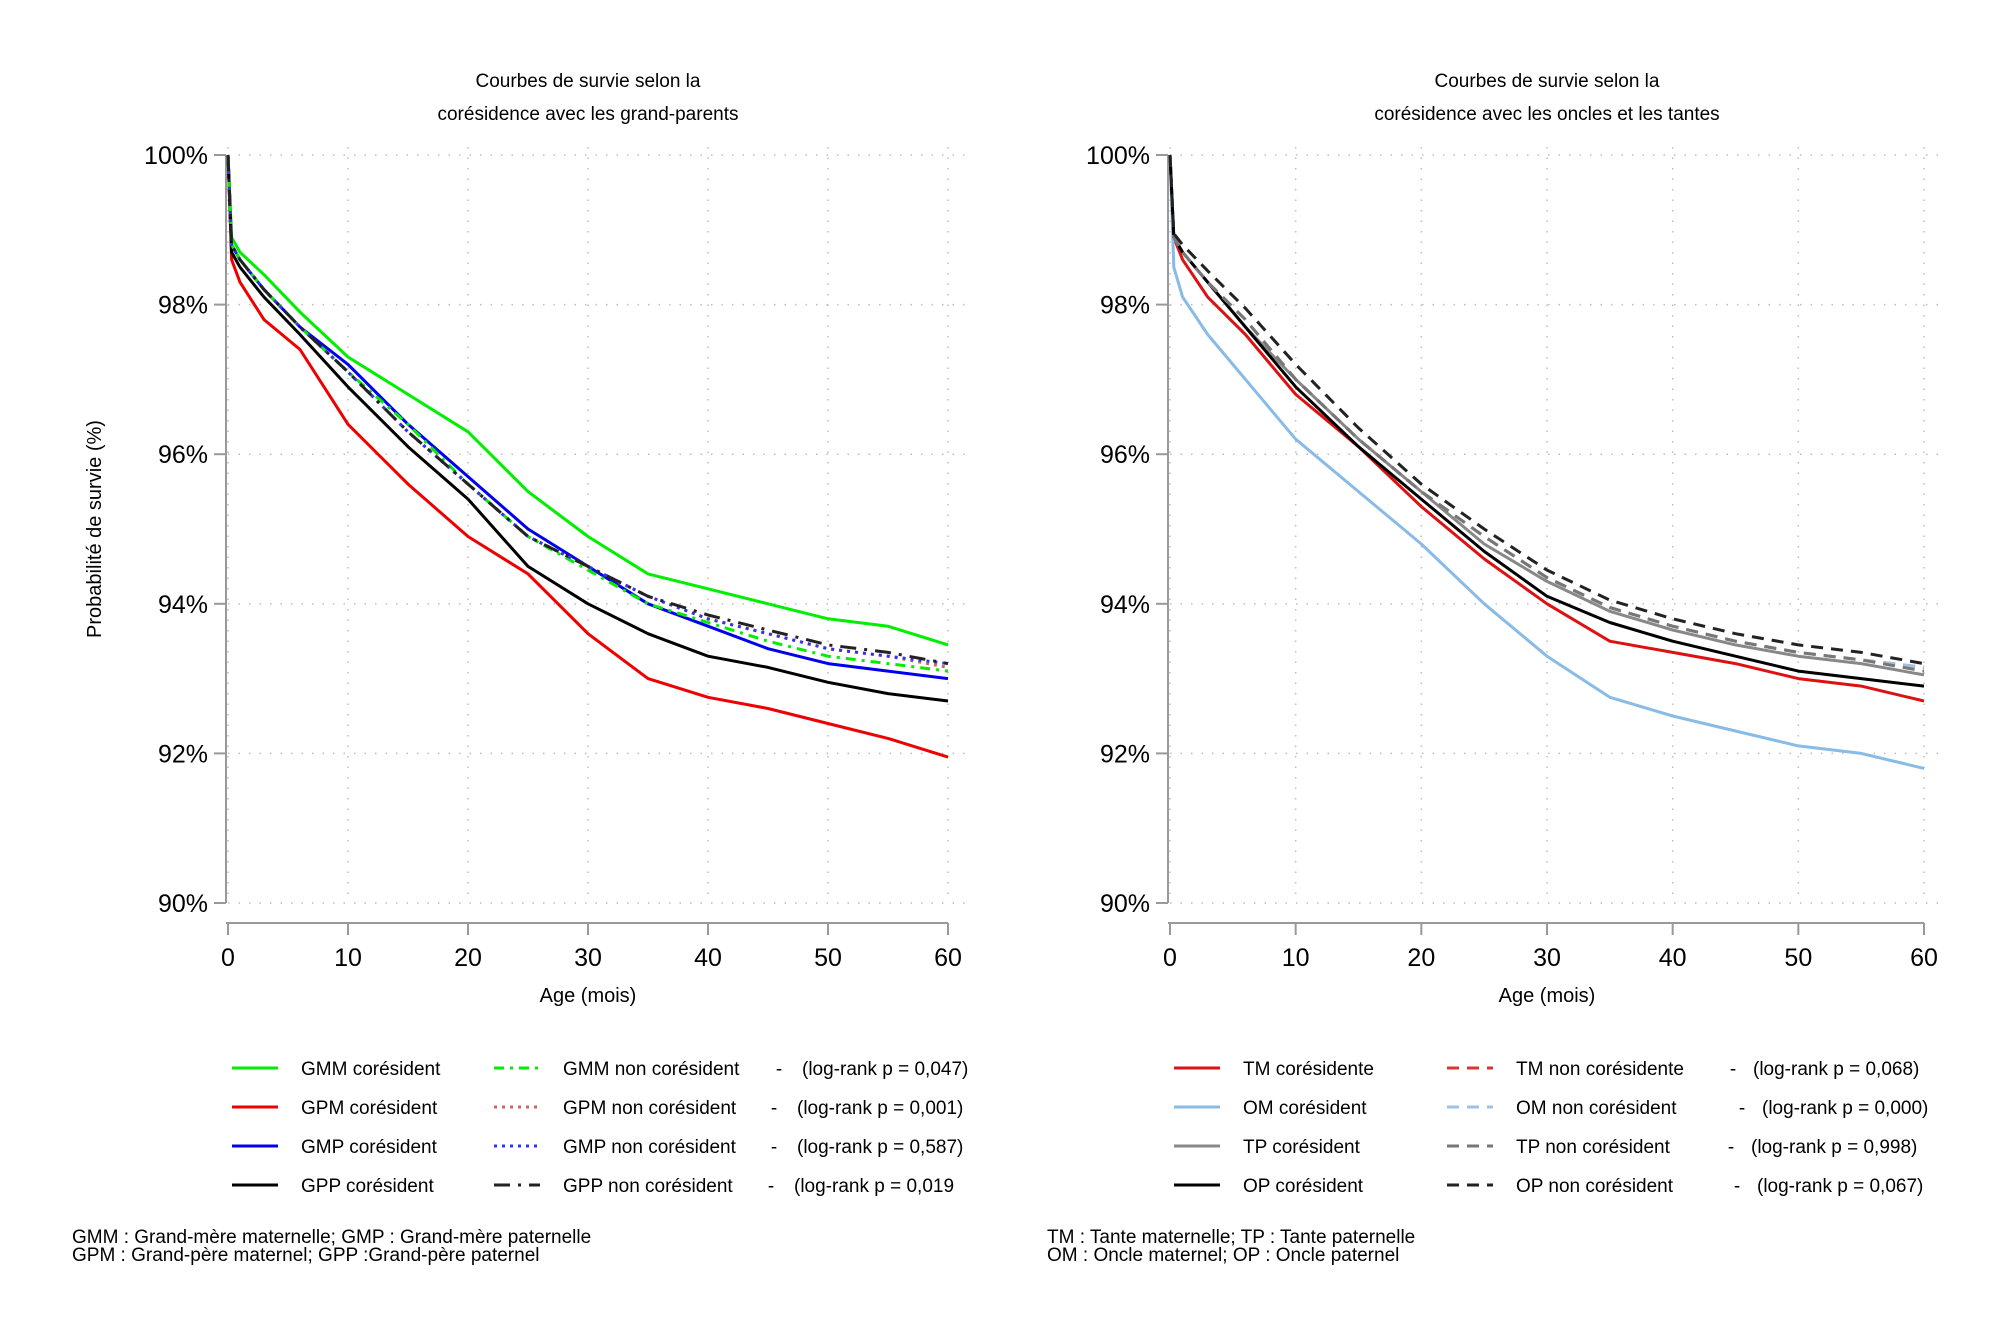 The height and width of the screenshot is (1333, 2000). I want to click on left-legend-label-6: GPM non corésident, so click(650, 1108).